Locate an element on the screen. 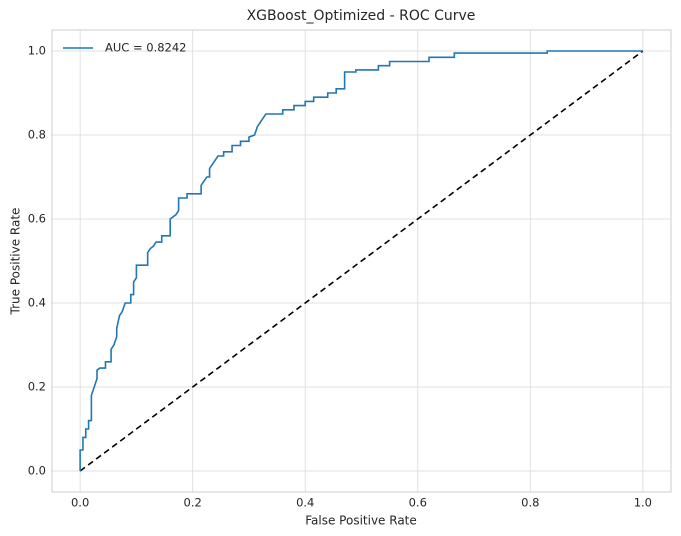  y-tick-label: 1.0 is located at coordinates (37, 51).